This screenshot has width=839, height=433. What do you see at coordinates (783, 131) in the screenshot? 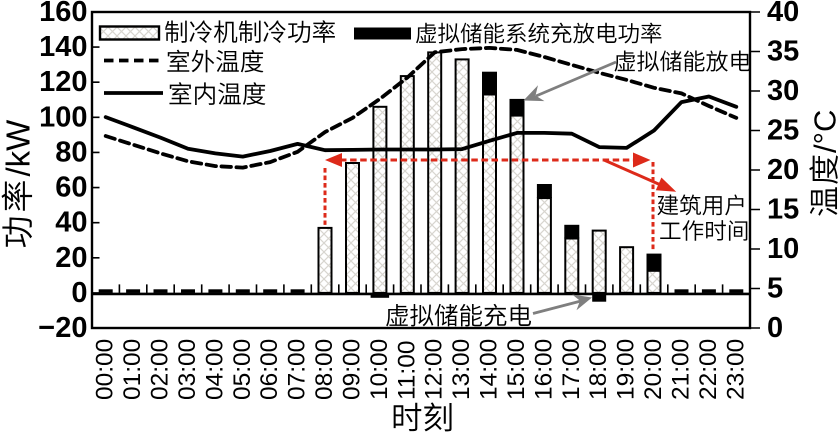
I see `svg-text: 25` at bounding box center [783, 131].